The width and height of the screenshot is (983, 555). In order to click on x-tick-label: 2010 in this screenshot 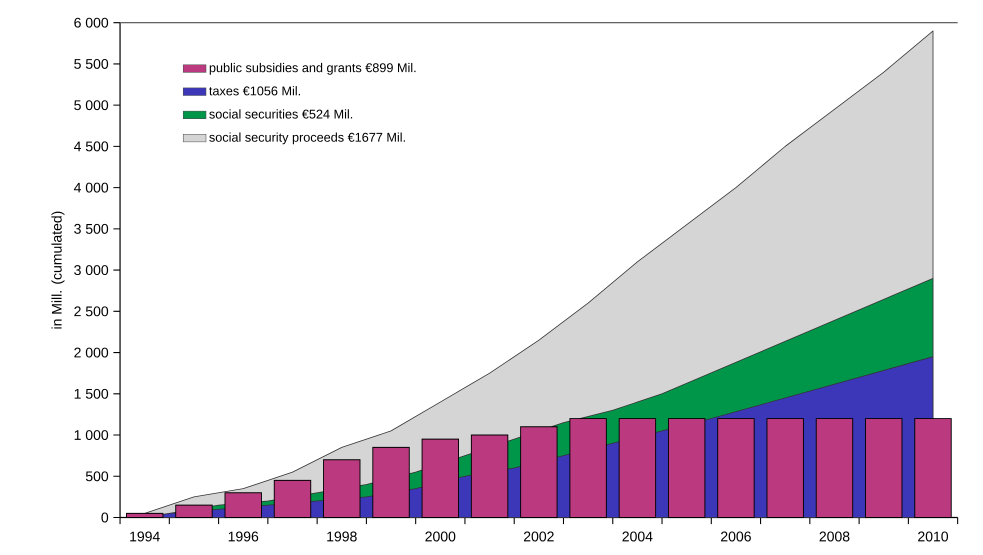, I will do `click(933, 537)`.